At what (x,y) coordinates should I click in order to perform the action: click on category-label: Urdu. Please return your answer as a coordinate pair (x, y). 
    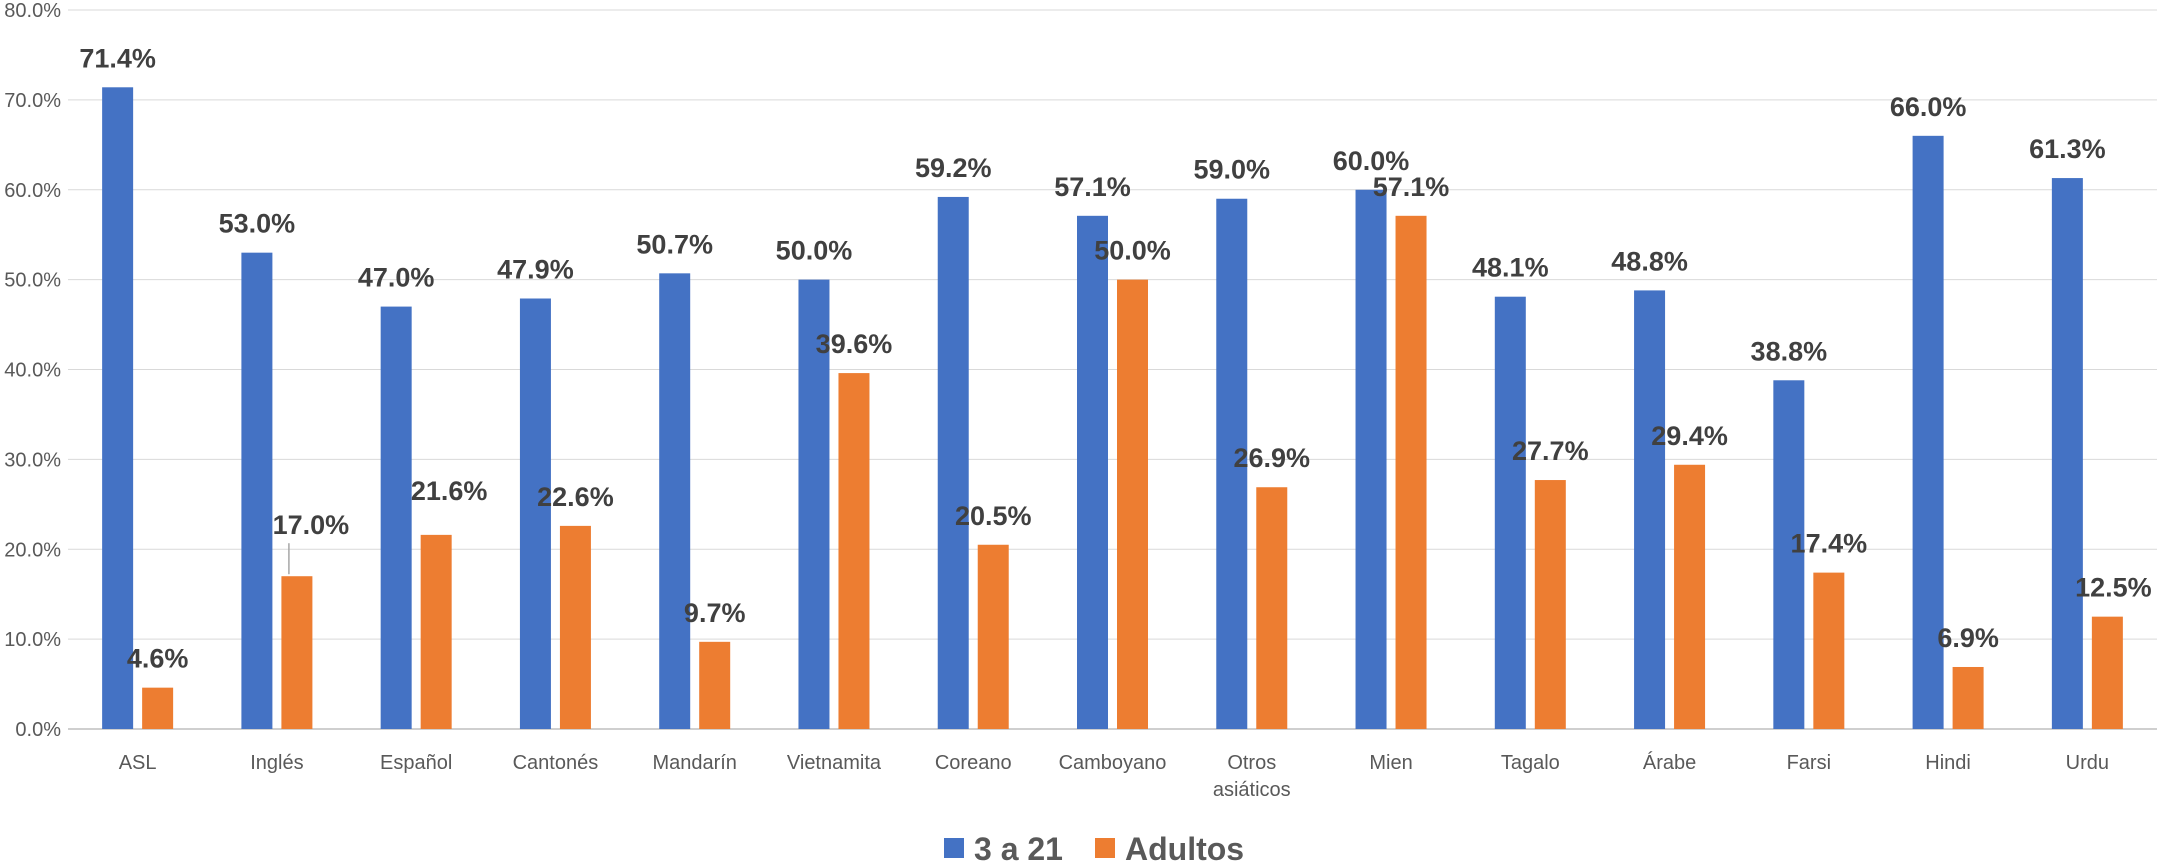
    Looking at the image, I should click on (2087, 763).